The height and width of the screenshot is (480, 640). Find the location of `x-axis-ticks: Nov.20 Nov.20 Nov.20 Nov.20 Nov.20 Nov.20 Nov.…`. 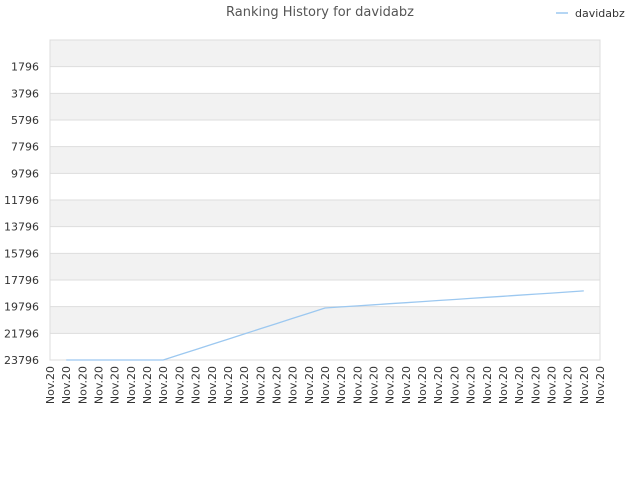

x-axis-ticks: Nov.20 Nov.20 Nov.20 Nov.20 Nov.20 Nov.20 Nov.… is located at coordinates (325, 385).